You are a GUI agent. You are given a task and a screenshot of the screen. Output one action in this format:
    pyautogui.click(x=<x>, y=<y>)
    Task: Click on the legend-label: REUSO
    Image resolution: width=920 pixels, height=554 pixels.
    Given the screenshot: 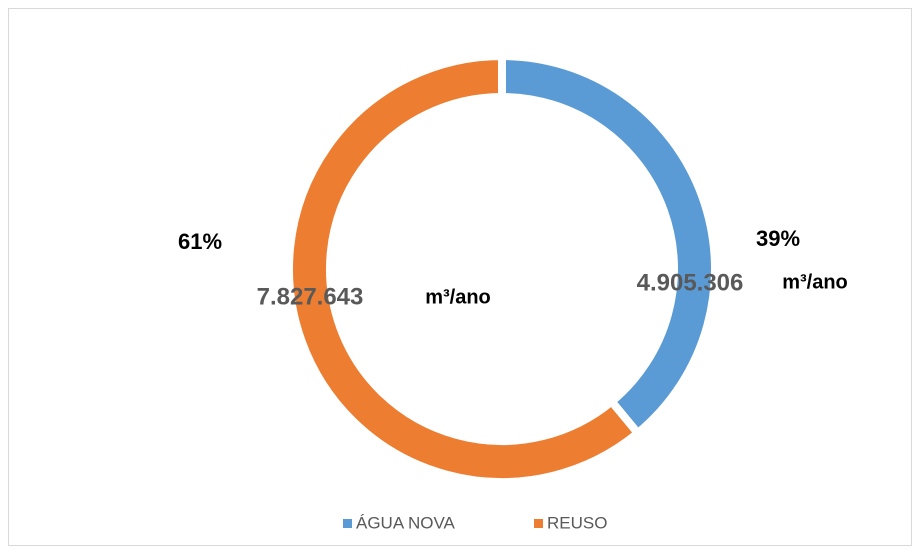 What is the action you would take?
    pyautogui.click(x=577, y=522)
    